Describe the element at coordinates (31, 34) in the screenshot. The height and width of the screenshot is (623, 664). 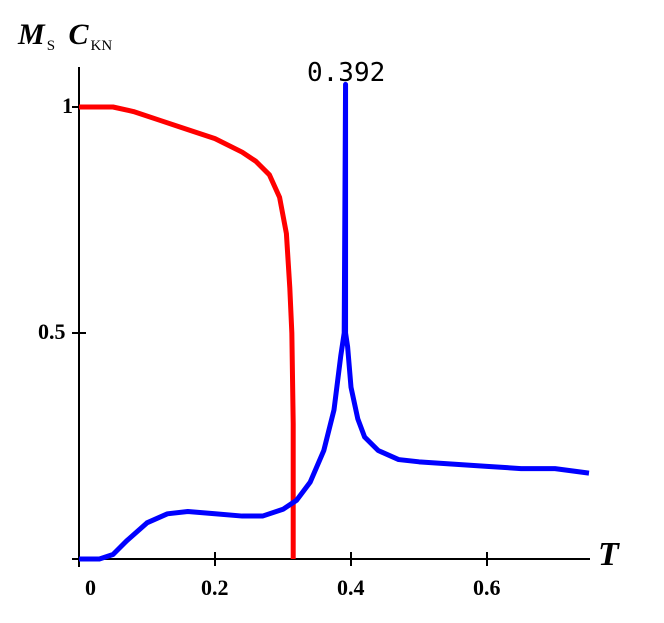
I see `ylabel-m: M` at that location.